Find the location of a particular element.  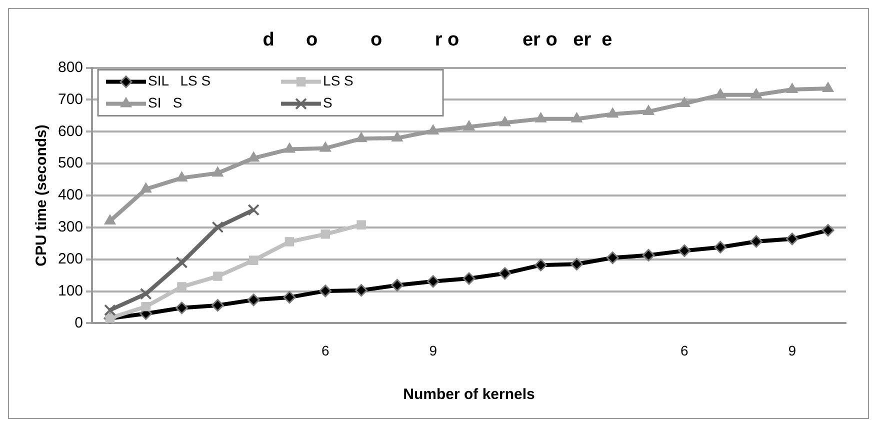

y-tick-label: 700 is located at coordinates (71, 99).